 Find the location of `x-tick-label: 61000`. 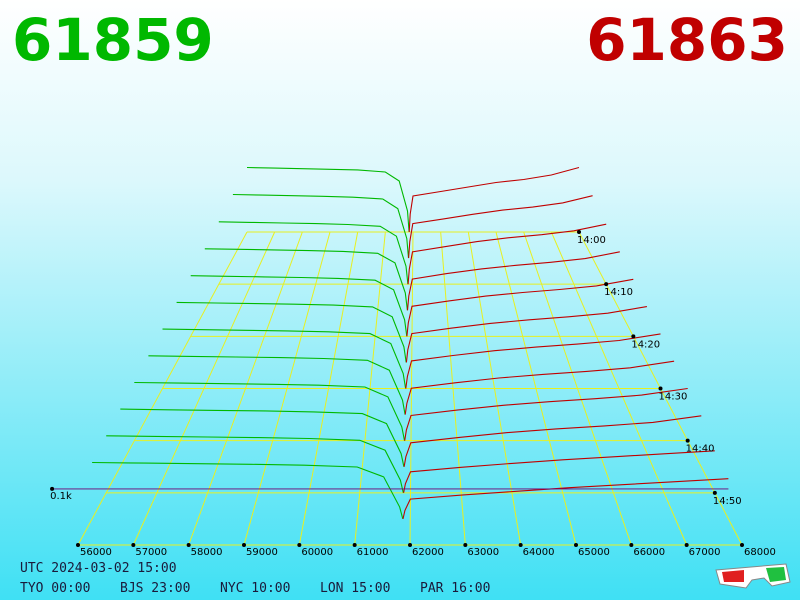

x-tick-label: 61000 is located at coordinates (373, 552).